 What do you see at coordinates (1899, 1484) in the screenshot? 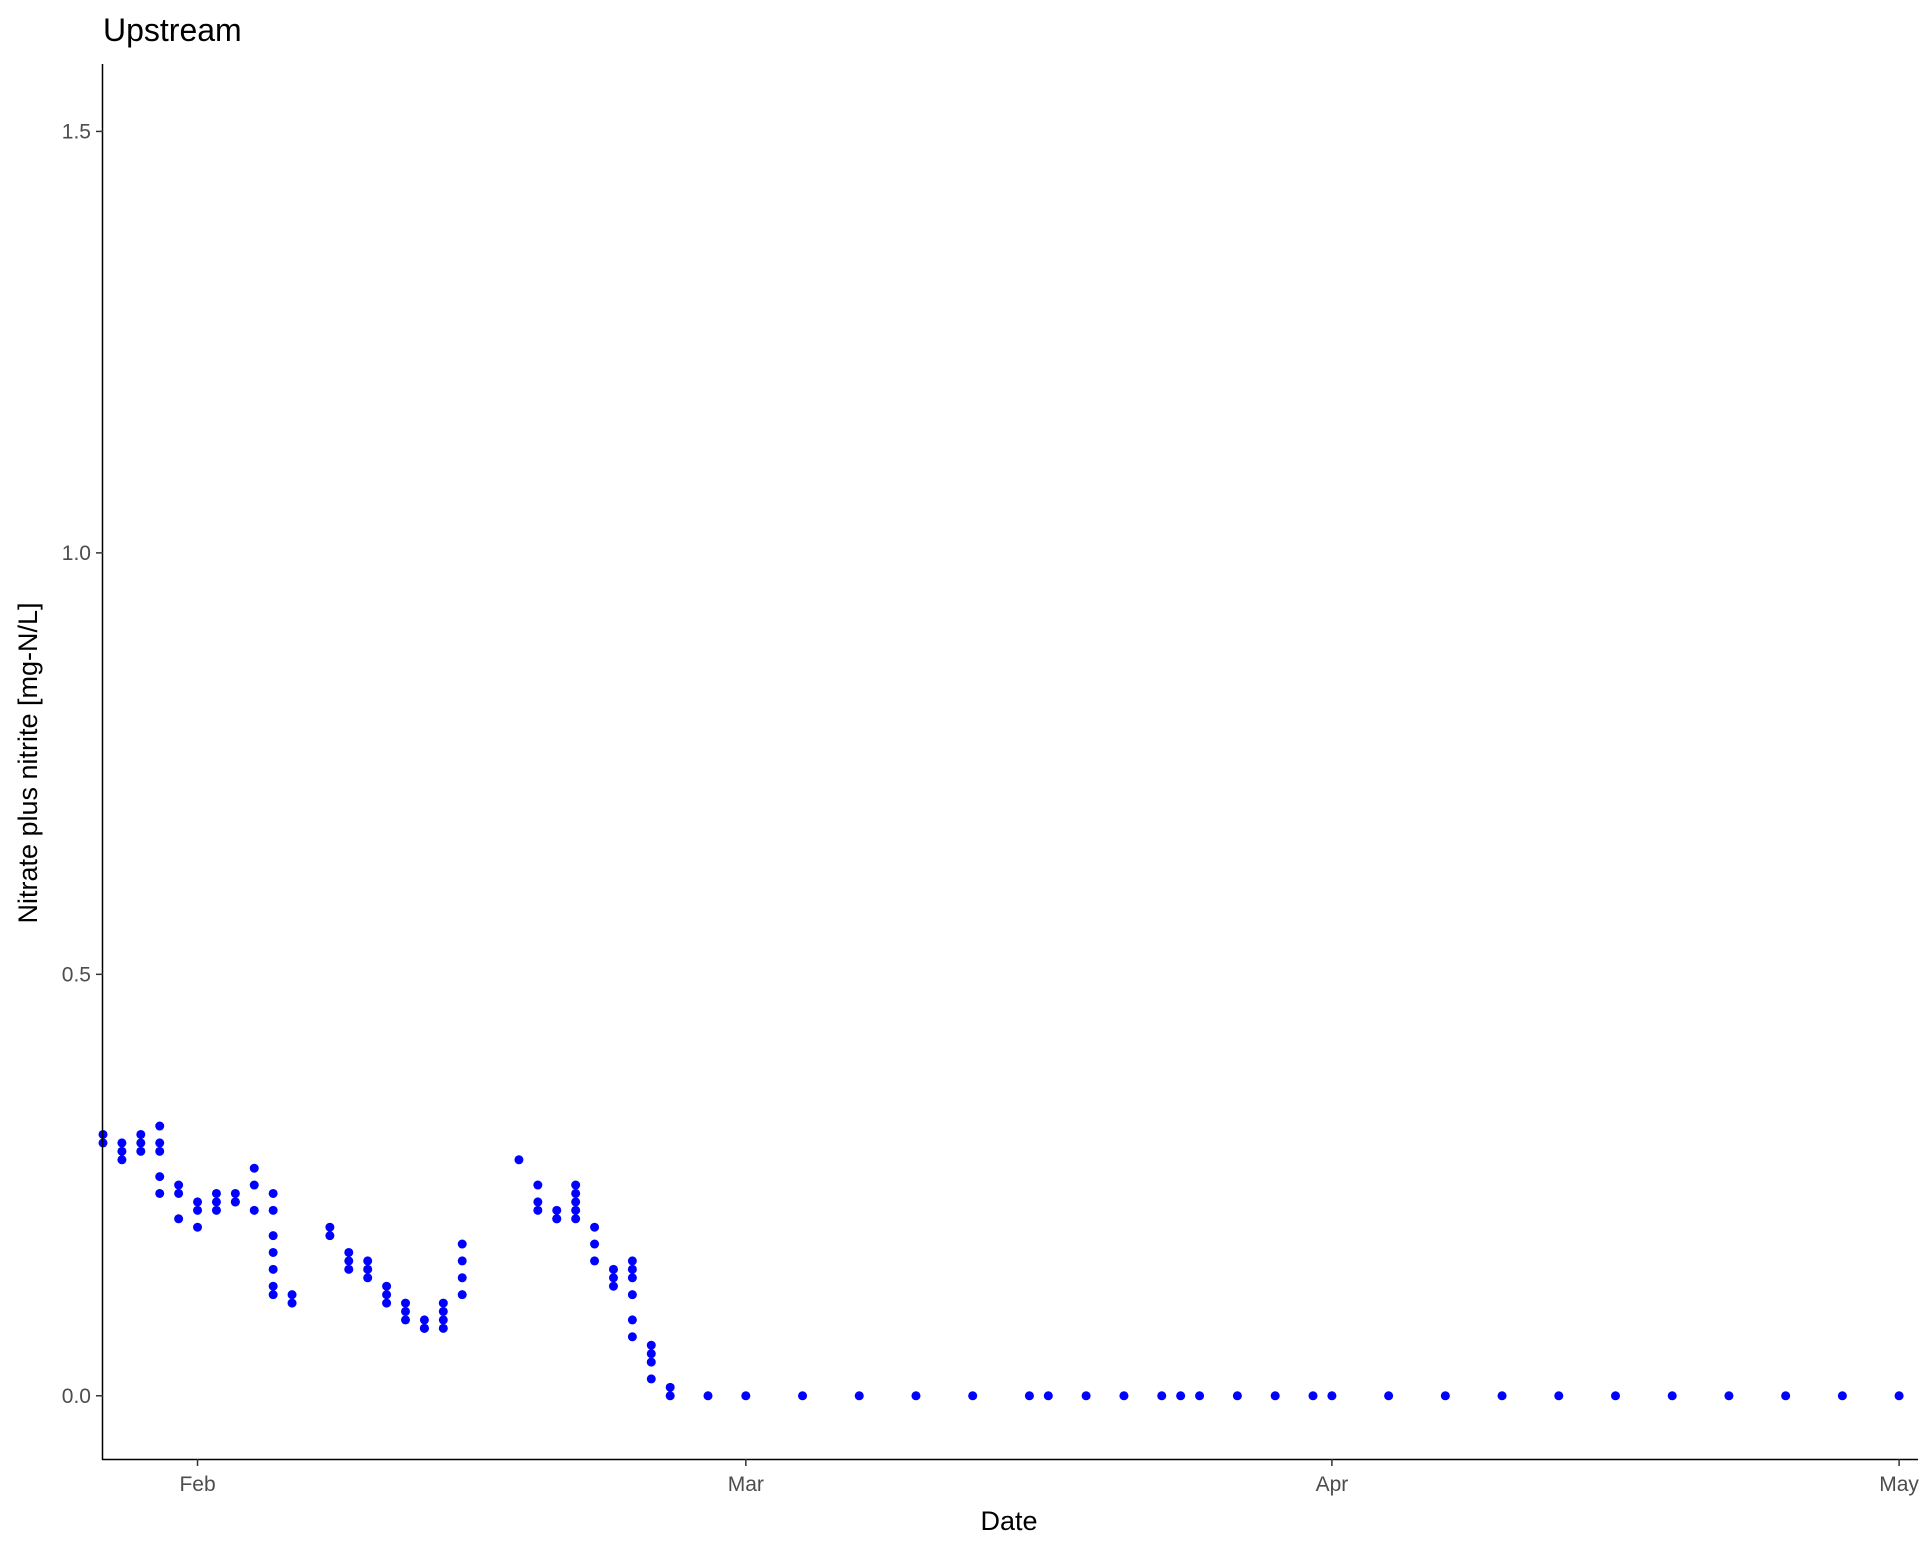
I see `x-tick-label: May` at bounding box center [1899, 1484].